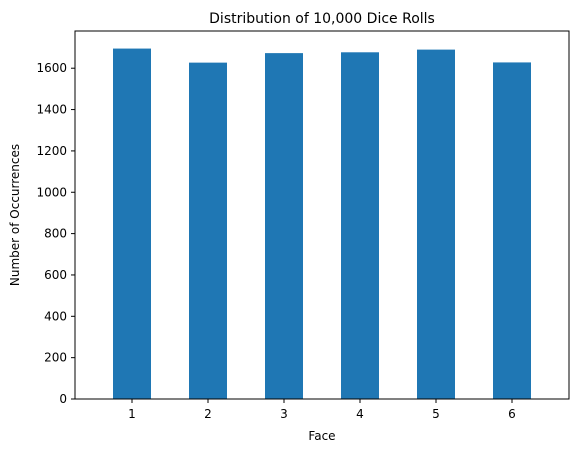  What do you see at coordinates (512, 414) in the screenshot?
I see `x-tick-label: 6` at bounding box center [512, 414].